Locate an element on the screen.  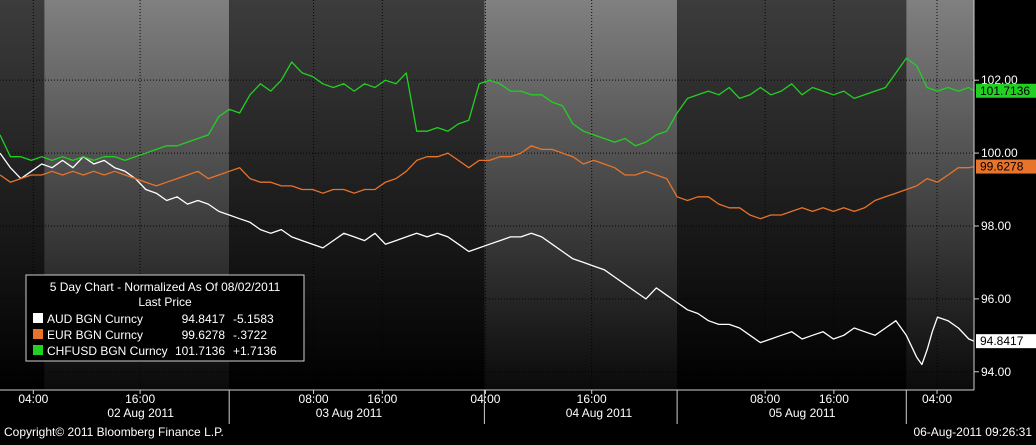
last-value-label: 99.6278 is located at coordinates (1002, 167).